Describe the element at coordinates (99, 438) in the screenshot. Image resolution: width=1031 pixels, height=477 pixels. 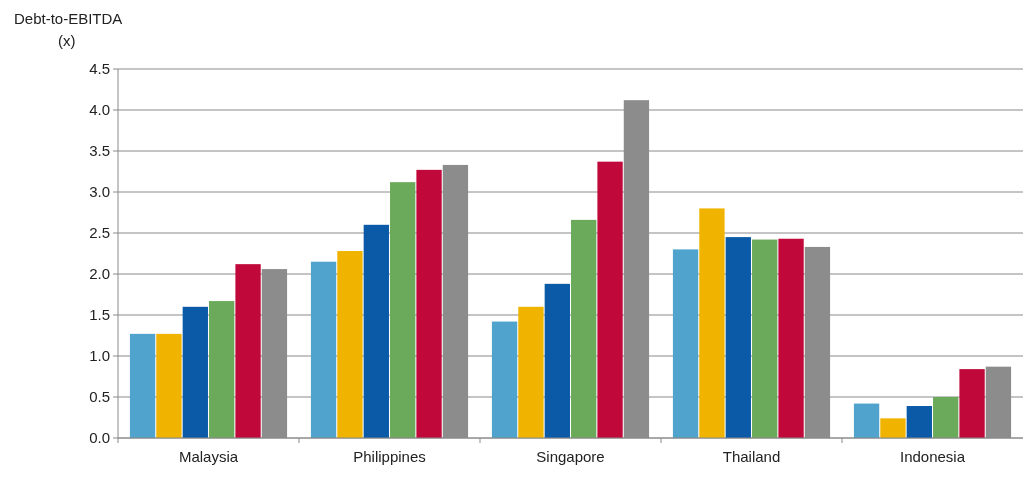
I see `y-tick-label: 0.0` at that location.